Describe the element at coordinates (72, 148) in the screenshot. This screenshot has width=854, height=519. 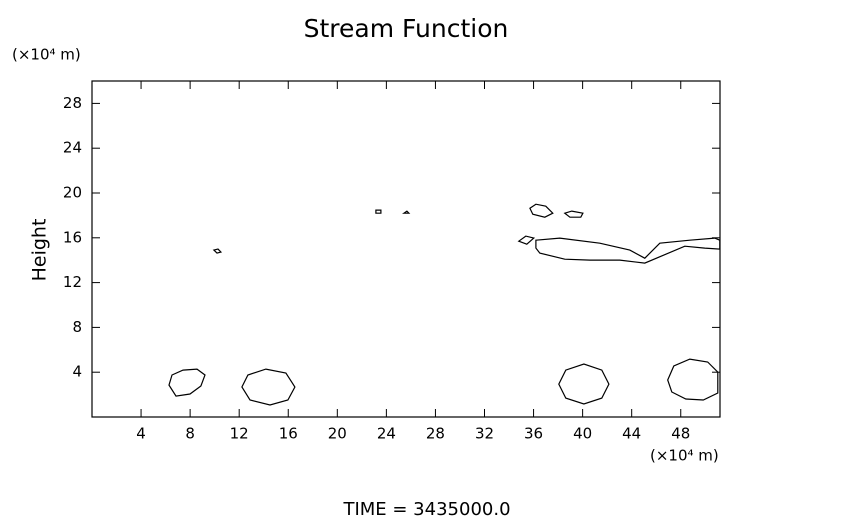
I see `y-tick-label: 24` at that location.